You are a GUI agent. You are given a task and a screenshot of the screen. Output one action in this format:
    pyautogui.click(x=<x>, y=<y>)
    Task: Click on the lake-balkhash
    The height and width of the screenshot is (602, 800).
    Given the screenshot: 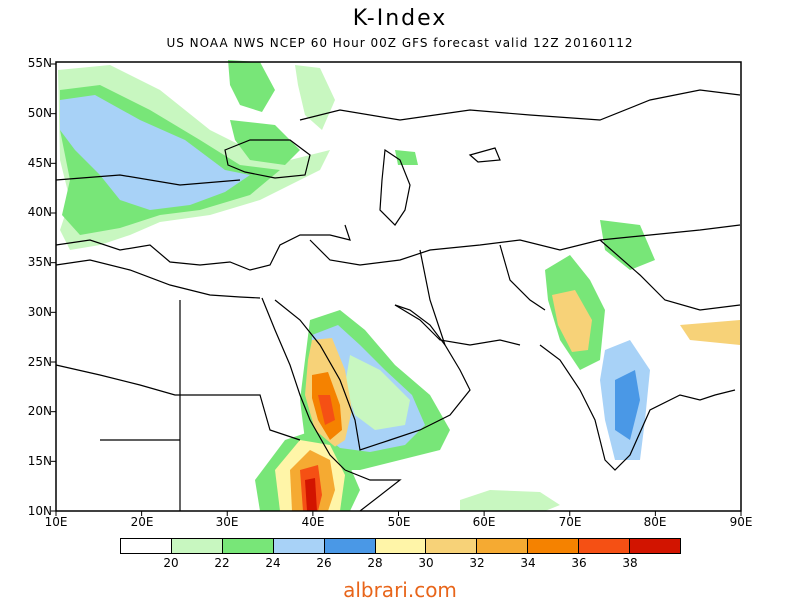 What is the action you would take?
    pyautogui.click(x=484, y=155)
    